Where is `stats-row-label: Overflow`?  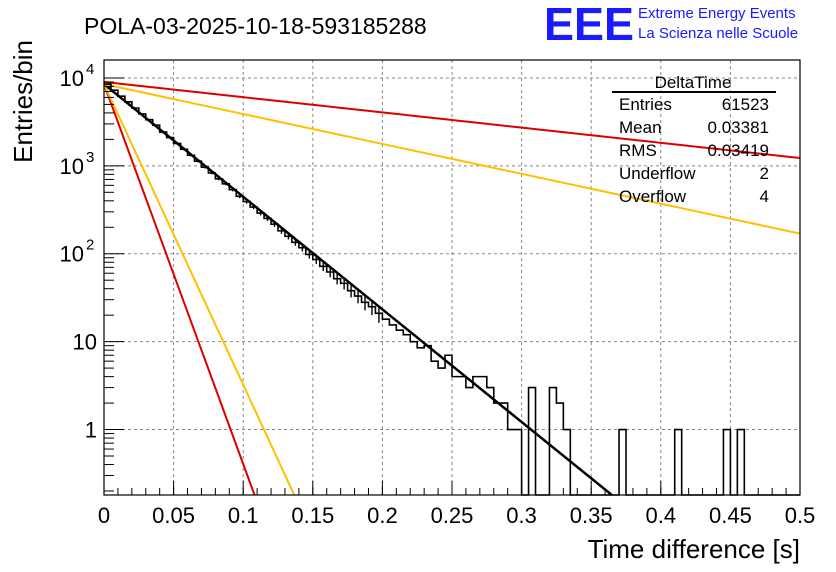
stats-row-label: Overflow is located at coordinates (653, 196).